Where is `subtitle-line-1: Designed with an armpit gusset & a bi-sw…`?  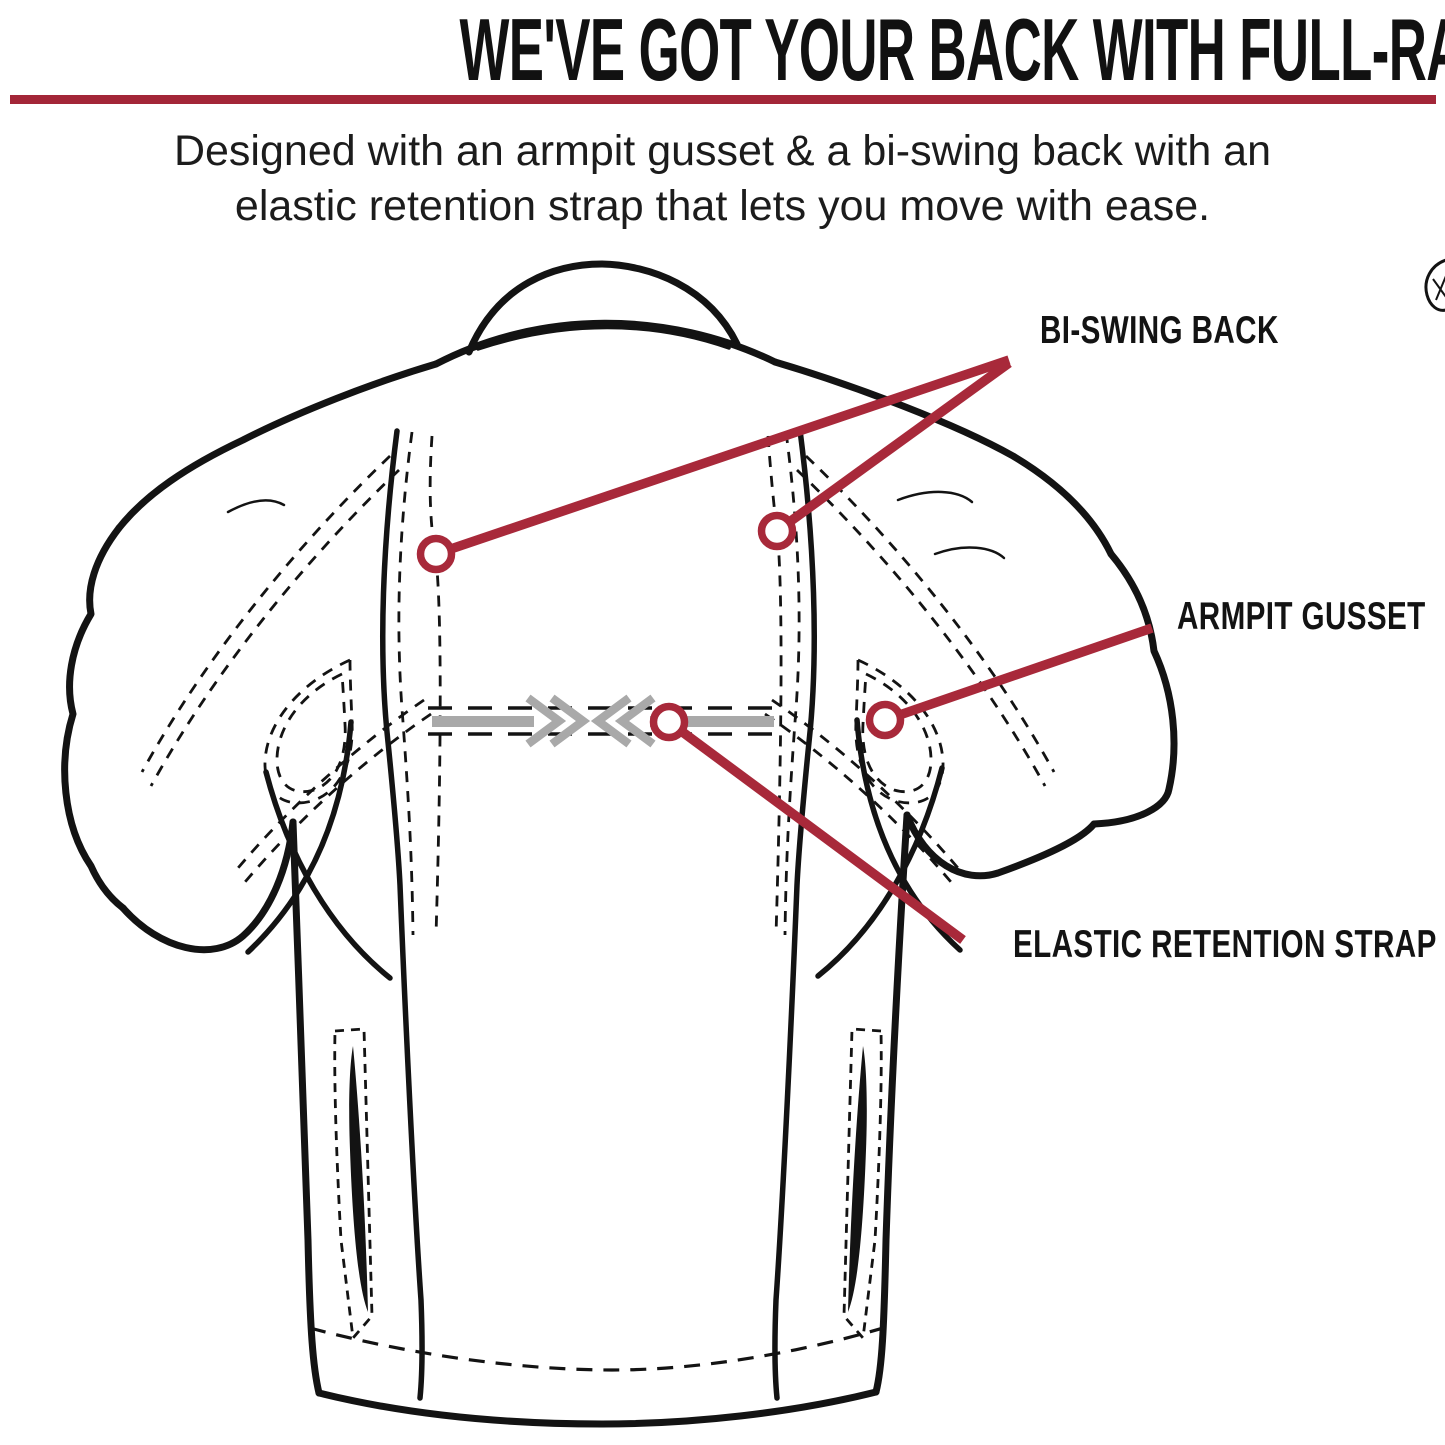
subtitle-line-1: Designed with an armpit gusset & a bi-sw… is located at coordinates (722, 151).